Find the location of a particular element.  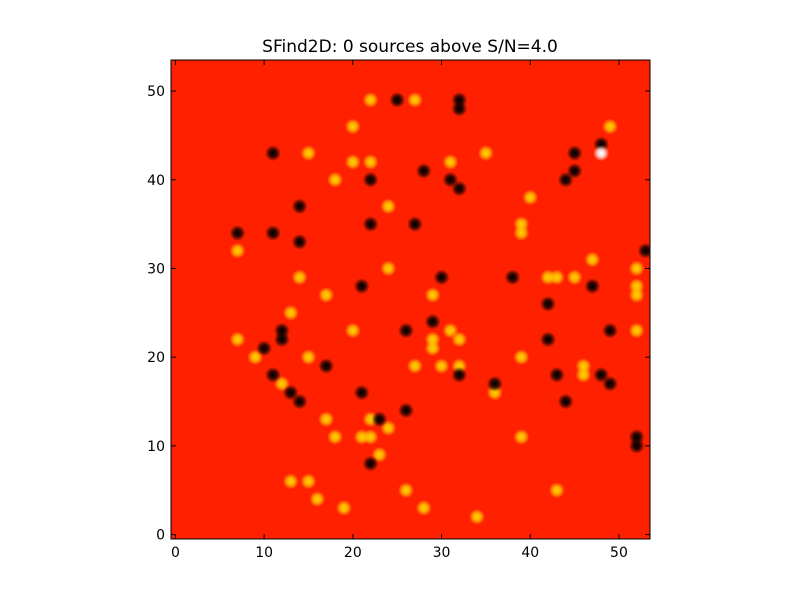

y-tick-label: 20 is located at coordinates (156, 358).